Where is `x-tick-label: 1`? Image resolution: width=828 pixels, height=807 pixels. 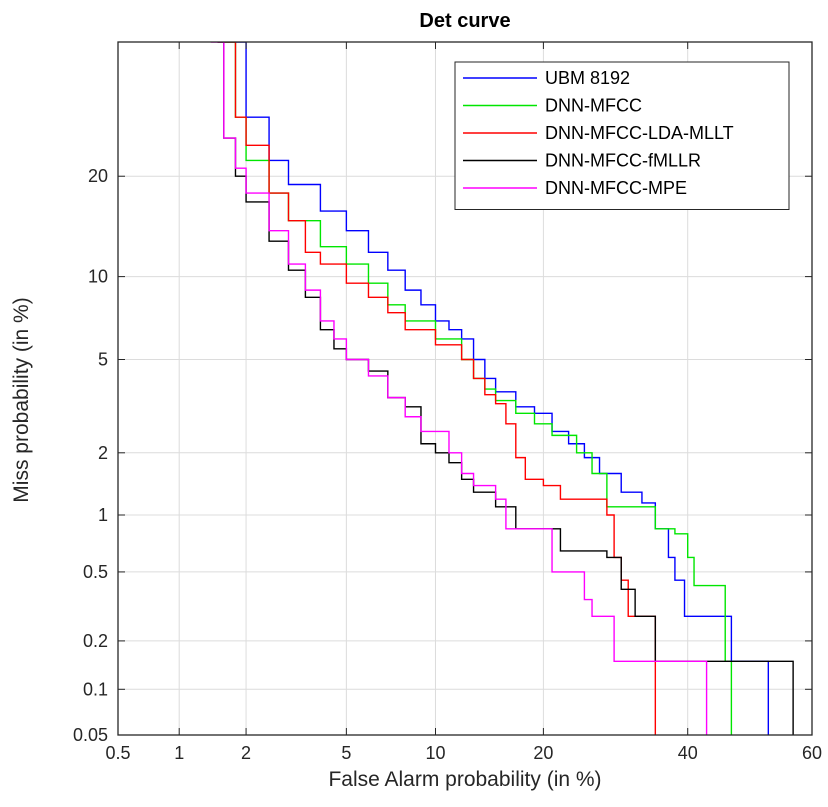
x-tick-label: 1 is located at coordinates (179, 753).